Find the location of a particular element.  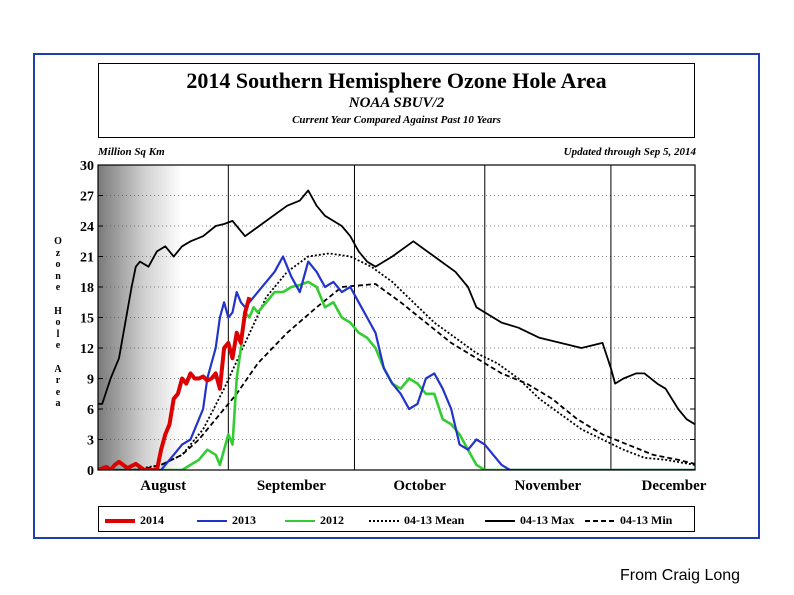

legend-item-2012: 2012 is located at coordinates (314, 520).